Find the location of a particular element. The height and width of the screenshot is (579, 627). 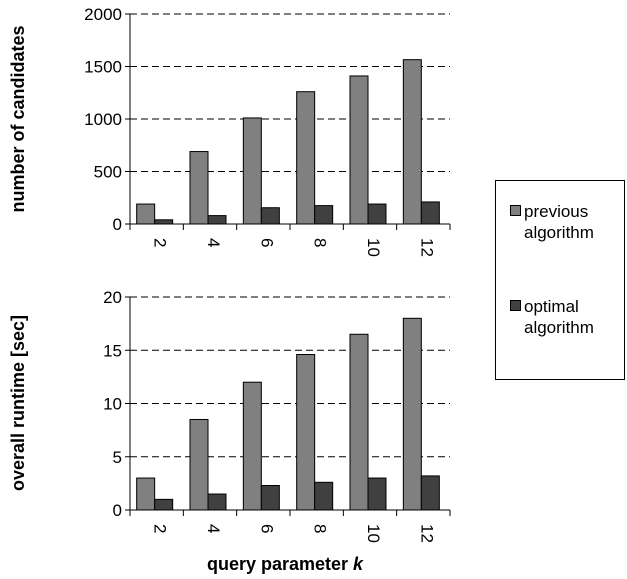

runtime-y-tick-label: 0 is located at coordinates (117, 510).